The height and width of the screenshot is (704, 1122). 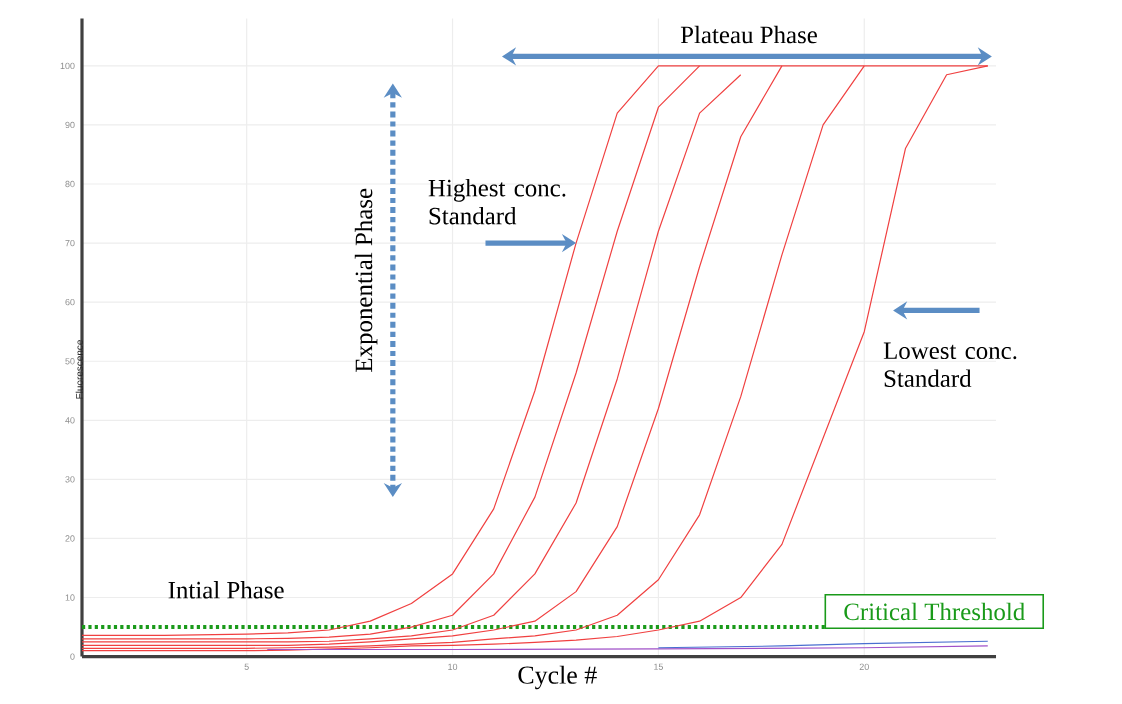 I want to click on ref-line-label: Critical Threshold, so click(x=934, y=611).